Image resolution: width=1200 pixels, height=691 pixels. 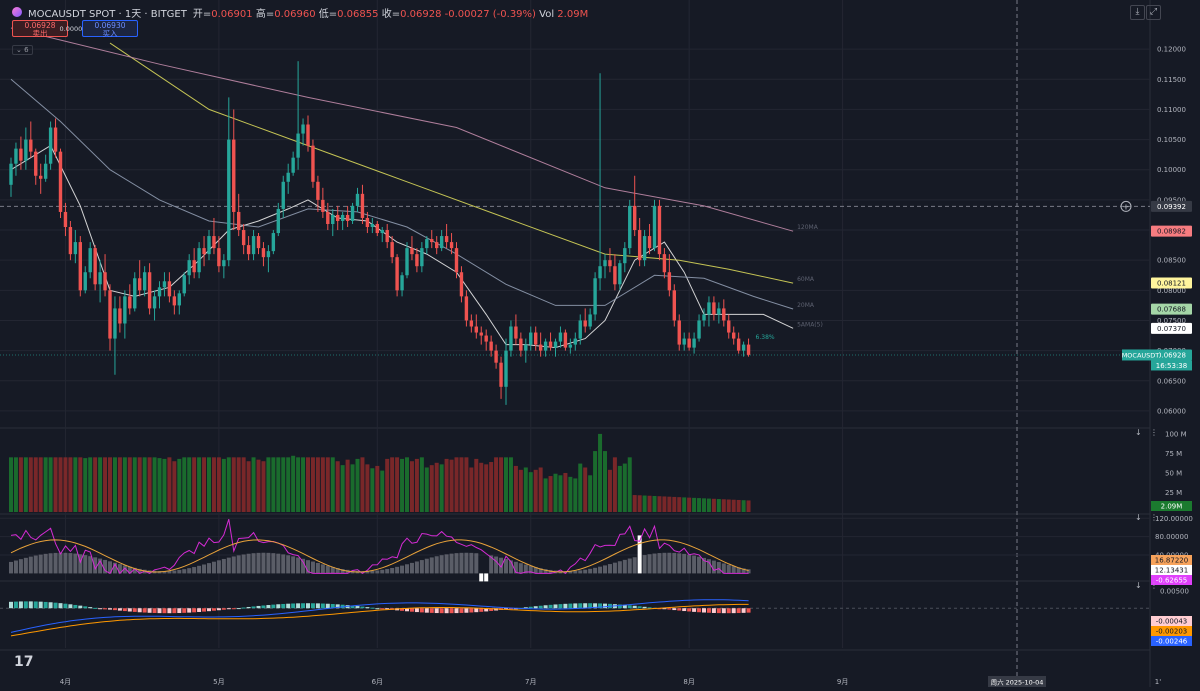 I want to click on percent-annotation: 6.38%, so click(x=765, y=337).